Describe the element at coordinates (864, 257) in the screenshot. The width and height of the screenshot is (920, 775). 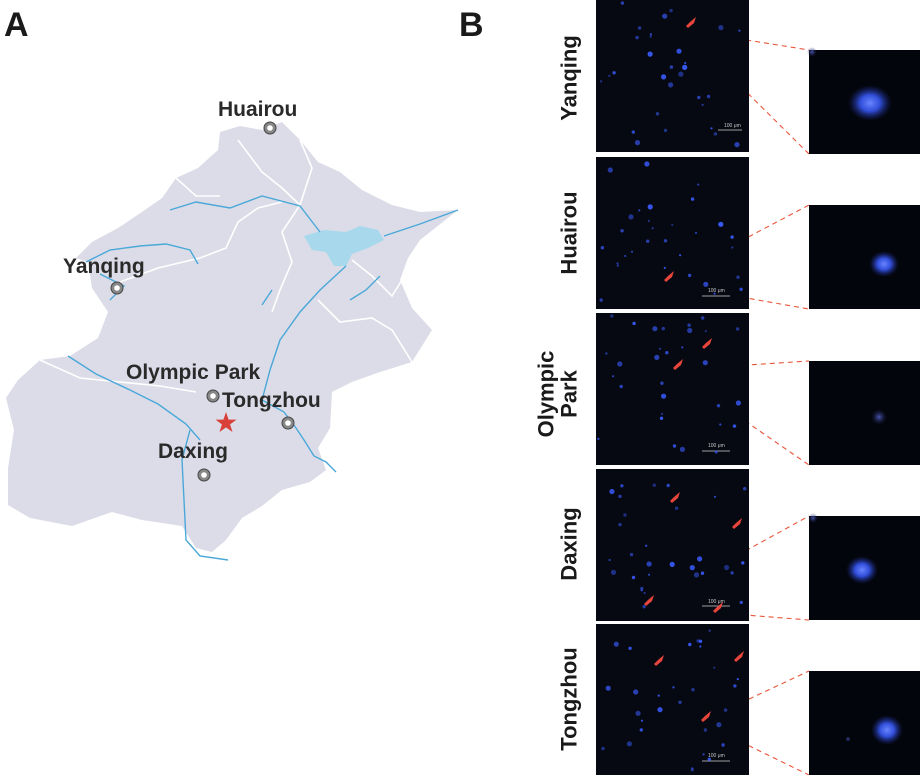
I see `zoom-inset-huairou` at that location.